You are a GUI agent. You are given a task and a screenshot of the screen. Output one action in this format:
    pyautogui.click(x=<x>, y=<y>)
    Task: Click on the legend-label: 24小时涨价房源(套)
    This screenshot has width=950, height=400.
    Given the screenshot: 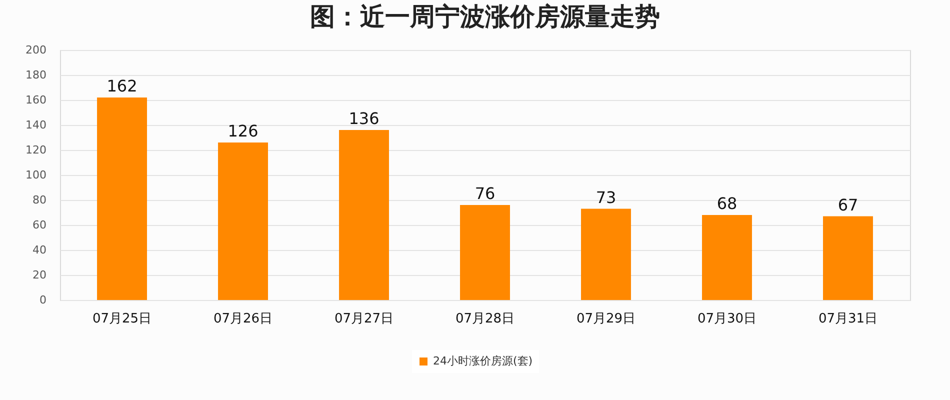 What is the action you would take?
    pyautogui.click(x=483, y=361)
    